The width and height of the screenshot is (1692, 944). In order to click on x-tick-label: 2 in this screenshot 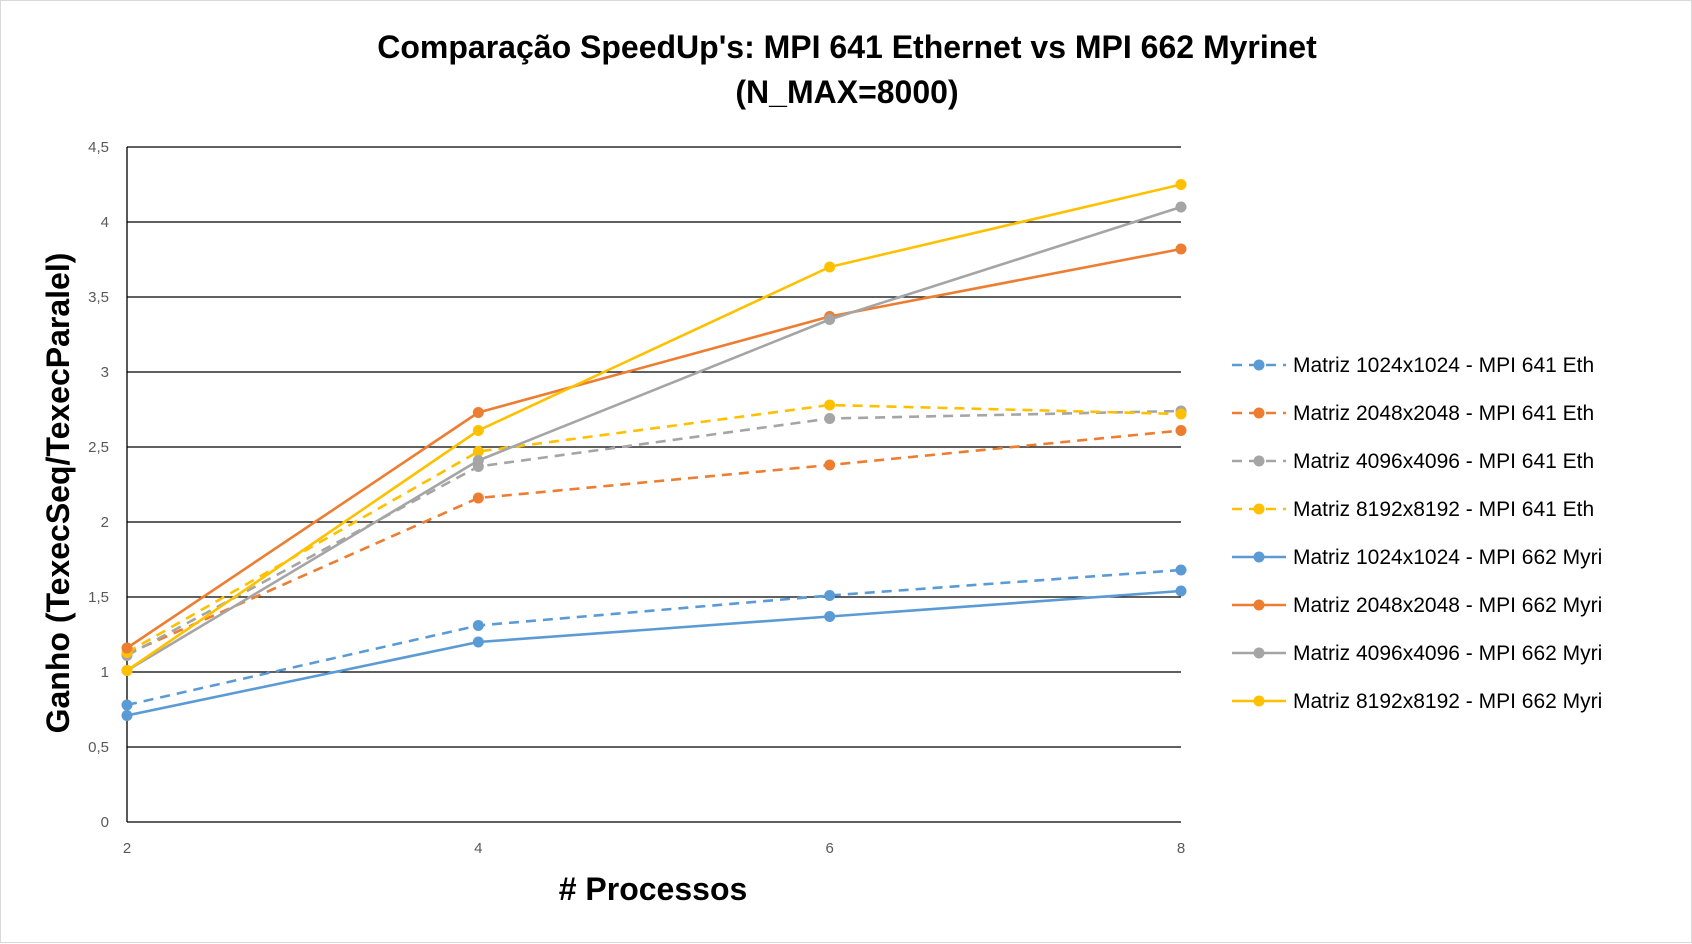, I will do `click(127, 848)`.